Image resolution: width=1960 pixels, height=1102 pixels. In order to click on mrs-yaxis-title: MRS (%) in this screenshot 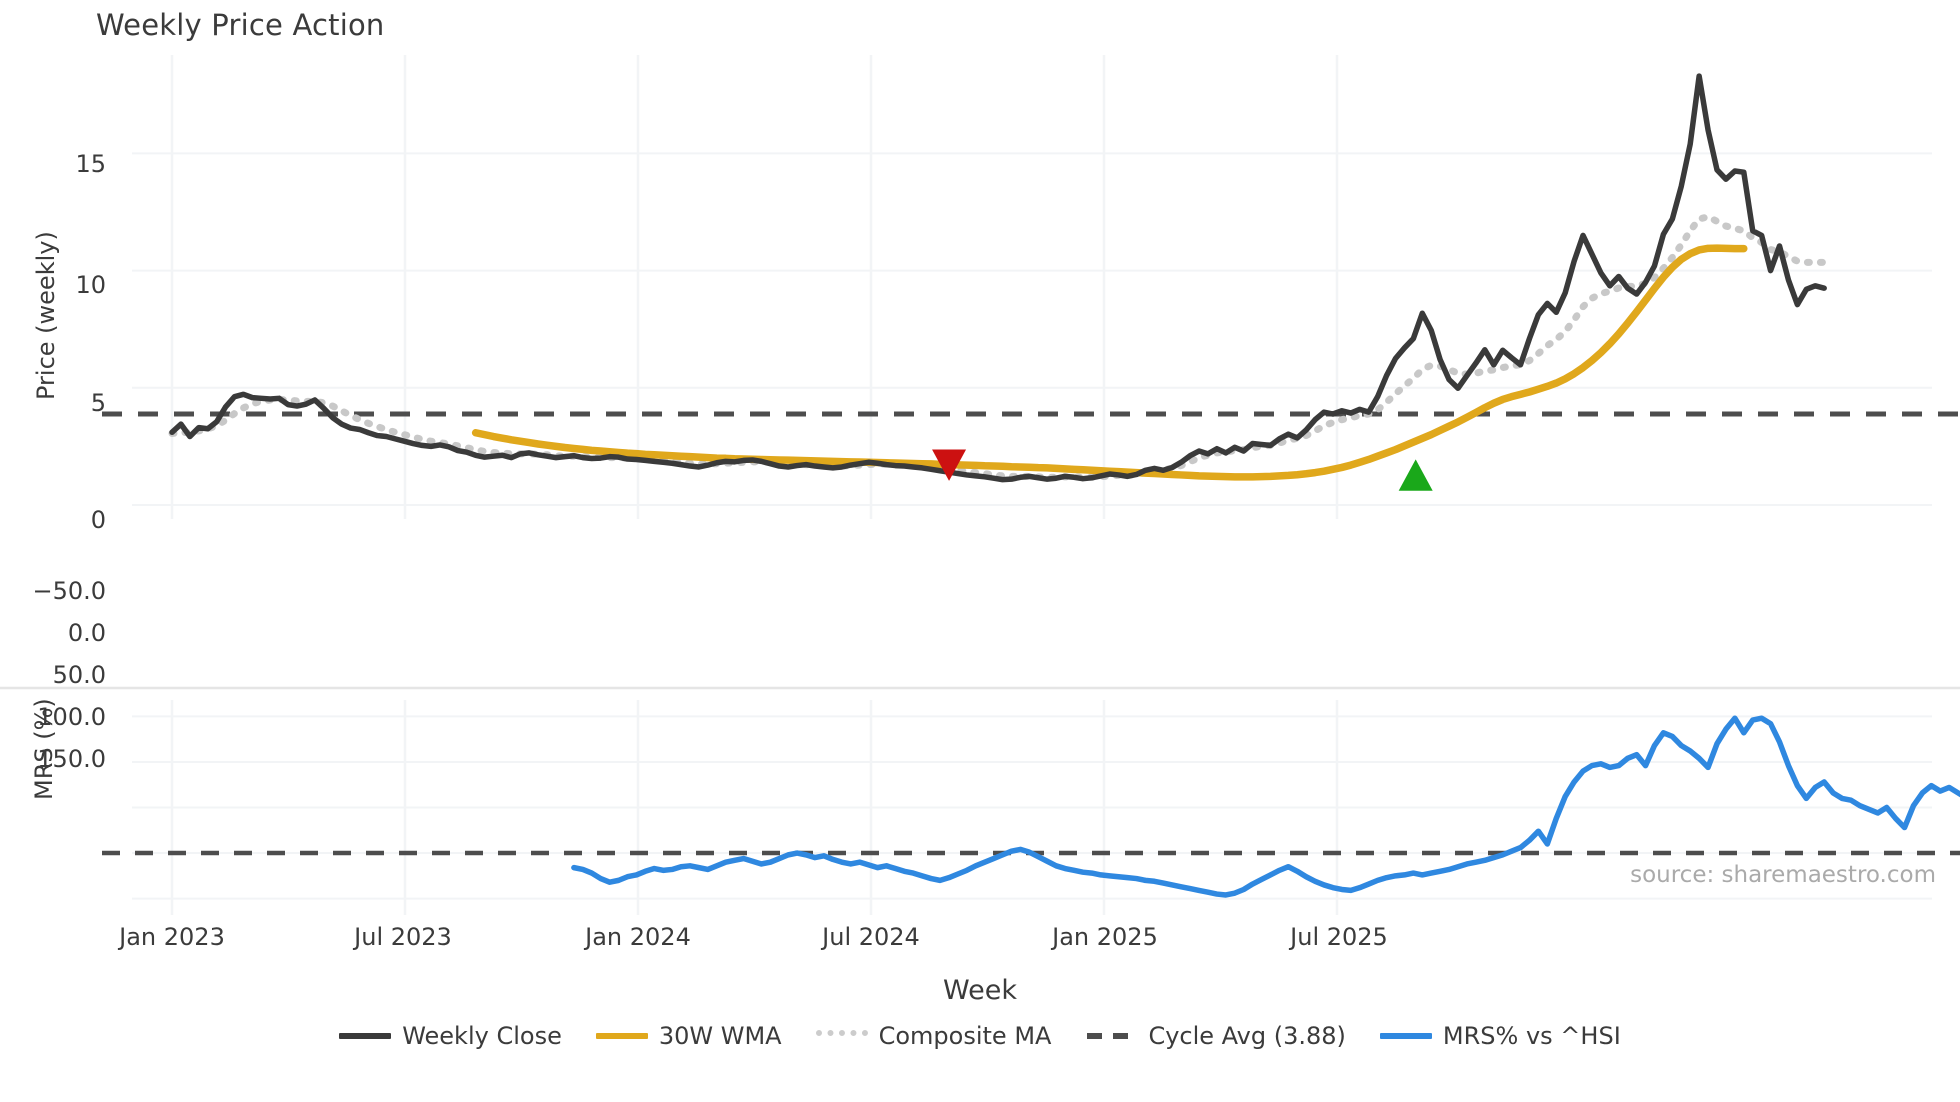, I will do `click(44, 749)`.